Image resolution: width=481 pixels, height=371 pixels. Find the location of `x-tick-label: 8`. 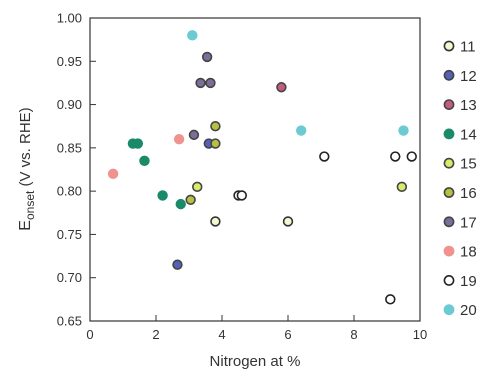

x-tick-label: 8 is located at coordinates (353, 334).